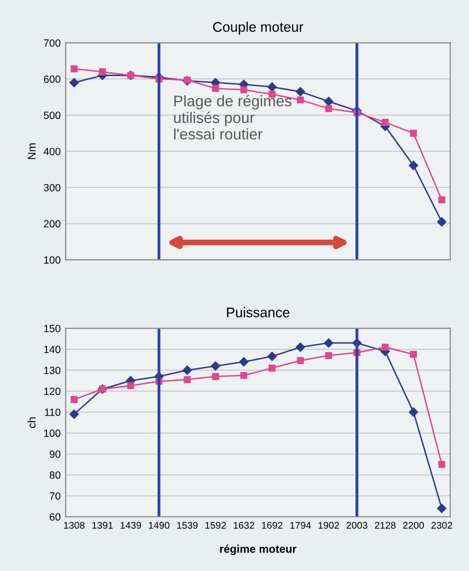 The height and width of the screenshot is (571, 469). I want to click on chart-title: Couple moteur, so click(258, 28).